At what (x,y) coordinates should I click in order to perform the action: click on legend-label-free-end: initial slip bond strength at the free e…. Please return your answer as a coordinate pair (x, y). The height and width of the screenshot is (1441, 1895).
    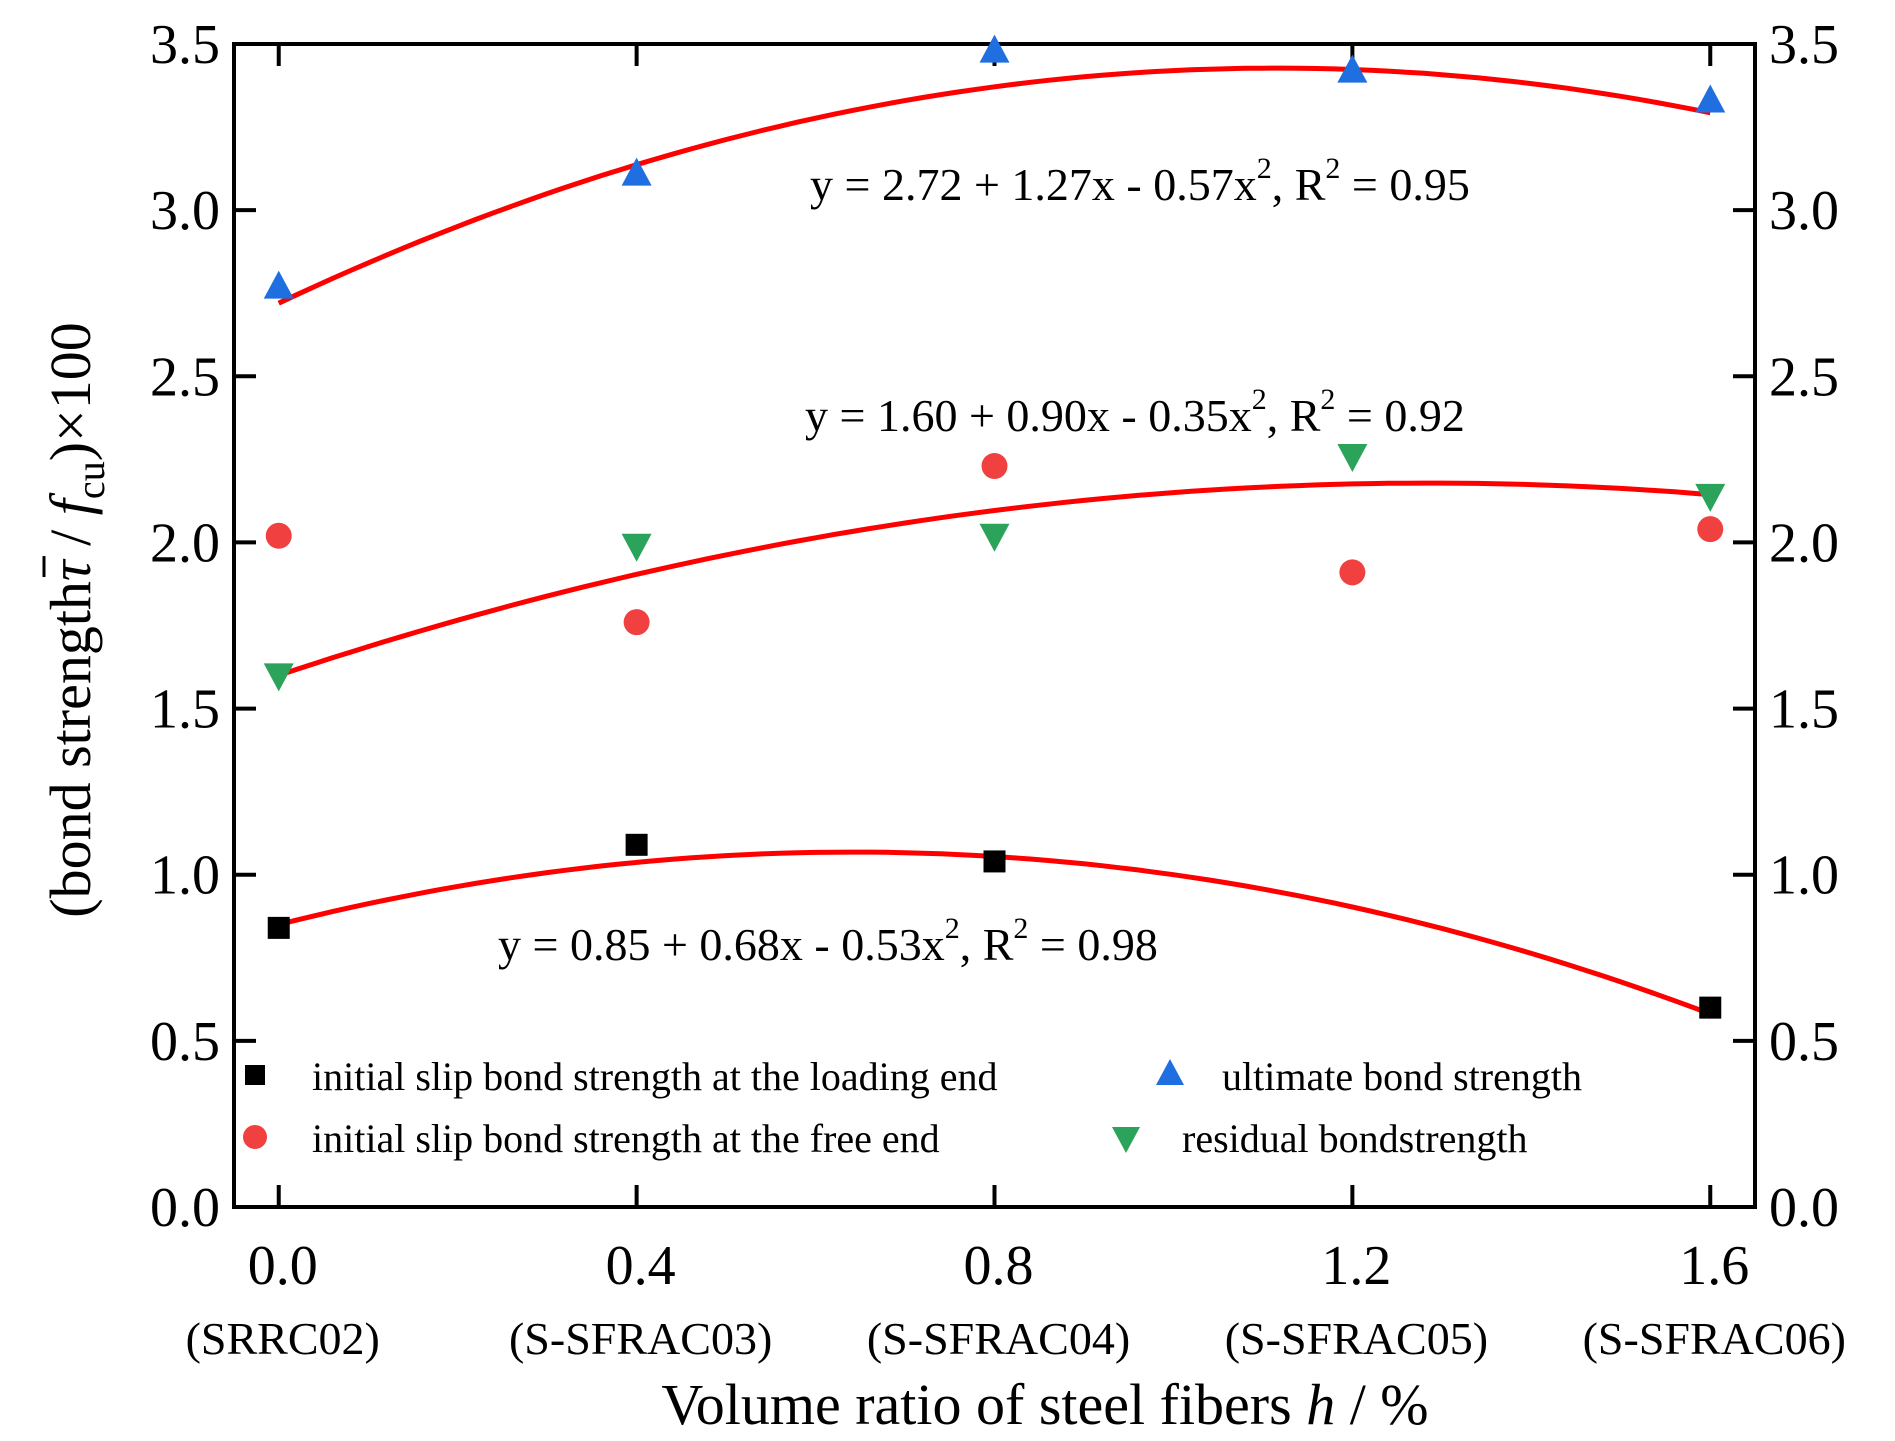
    Looking at the image, I should click on (626, 1138).